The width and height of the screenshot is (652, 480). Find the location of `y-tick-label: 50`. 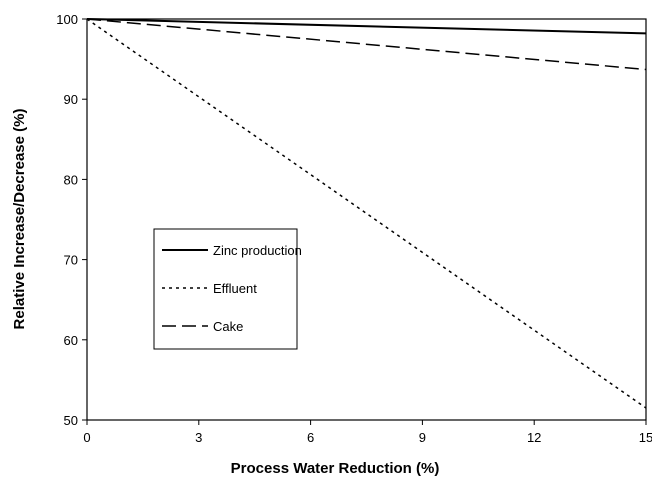

y-tick-label: 50 is located at coordinates (71, 420).